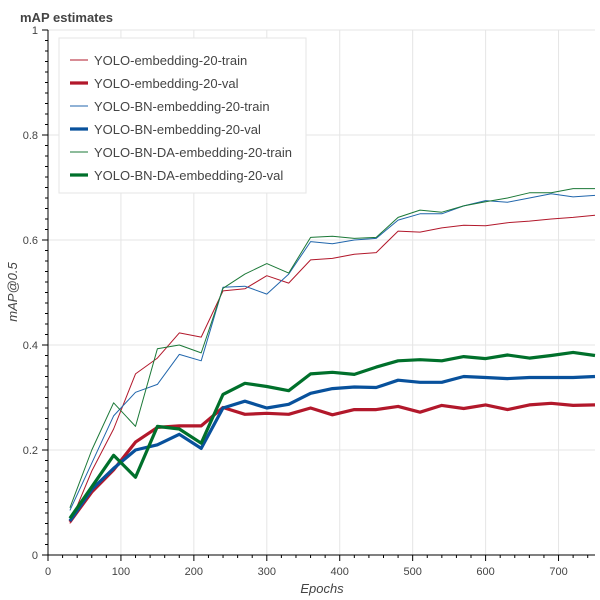  I want to click on x-axis-label: Epochs, so click(322, 588).